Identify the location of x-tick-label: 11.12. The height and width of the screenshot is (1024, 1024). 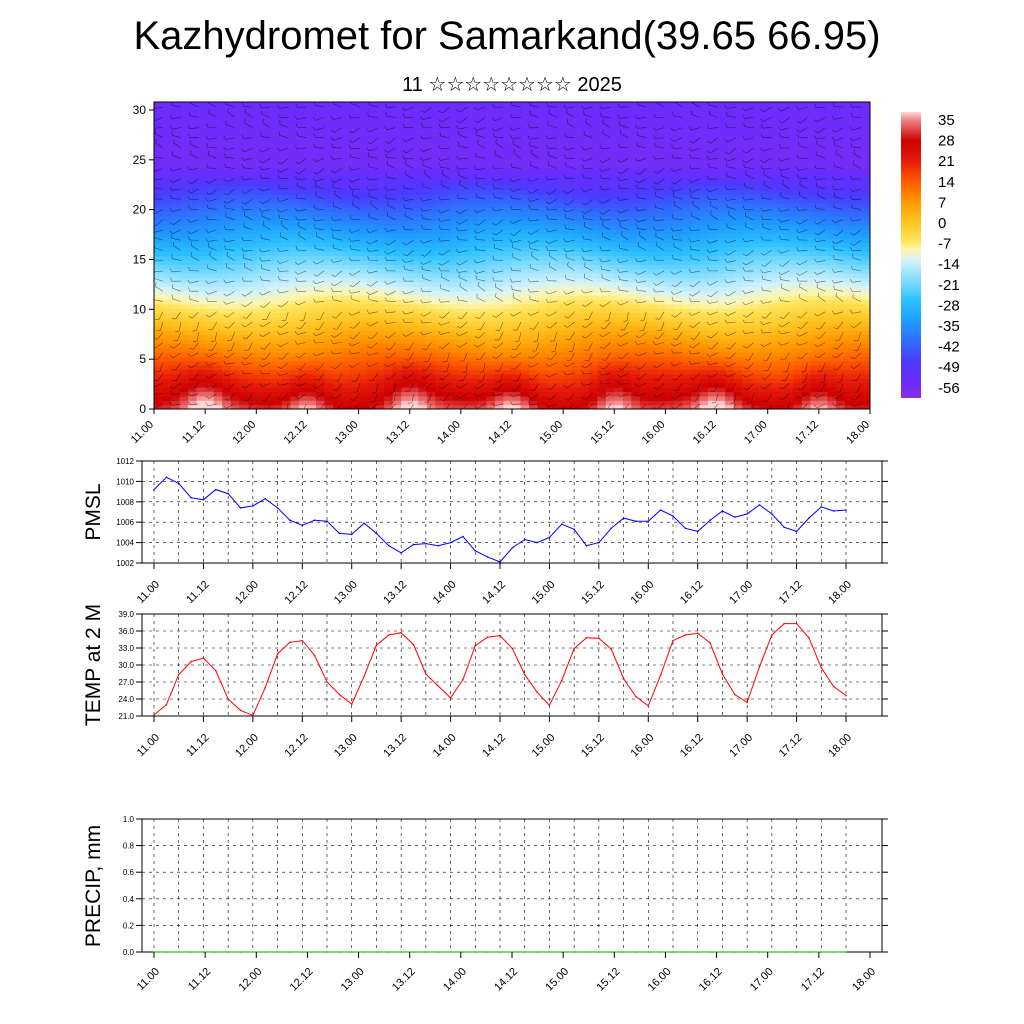
(197, 745).